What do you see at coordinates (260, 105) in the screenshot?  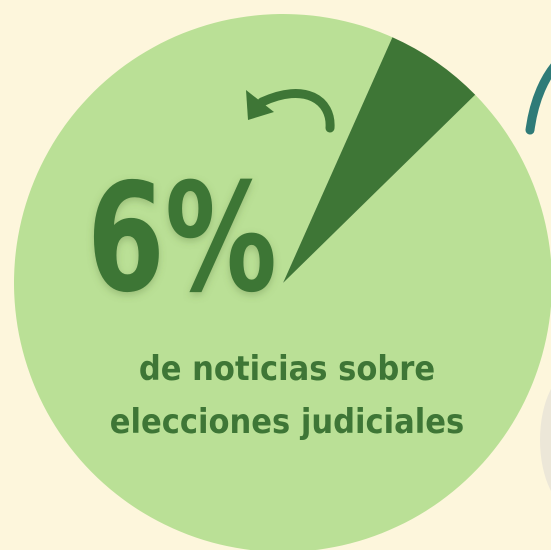 I see `arrow-head` at bounding box center [260, 105].